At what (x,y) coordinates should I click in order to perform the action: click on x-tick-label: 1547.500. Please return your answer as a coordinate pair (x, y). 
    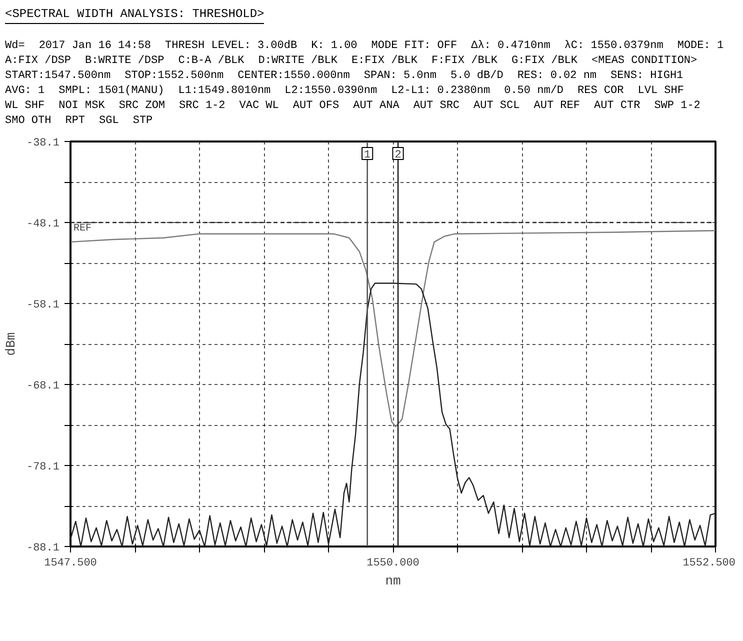
    Looking at the image, I should click on (70, 564).